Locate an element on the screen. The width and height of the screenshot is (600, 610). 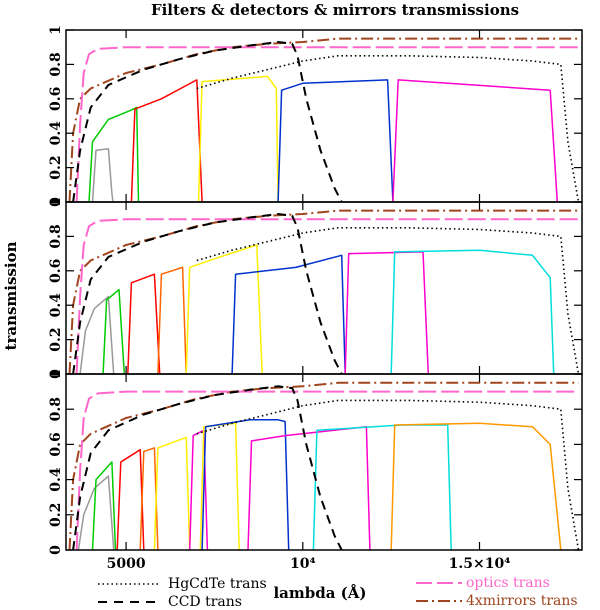
legend-label-optics: optics trans is located at coordinates (508, 583).